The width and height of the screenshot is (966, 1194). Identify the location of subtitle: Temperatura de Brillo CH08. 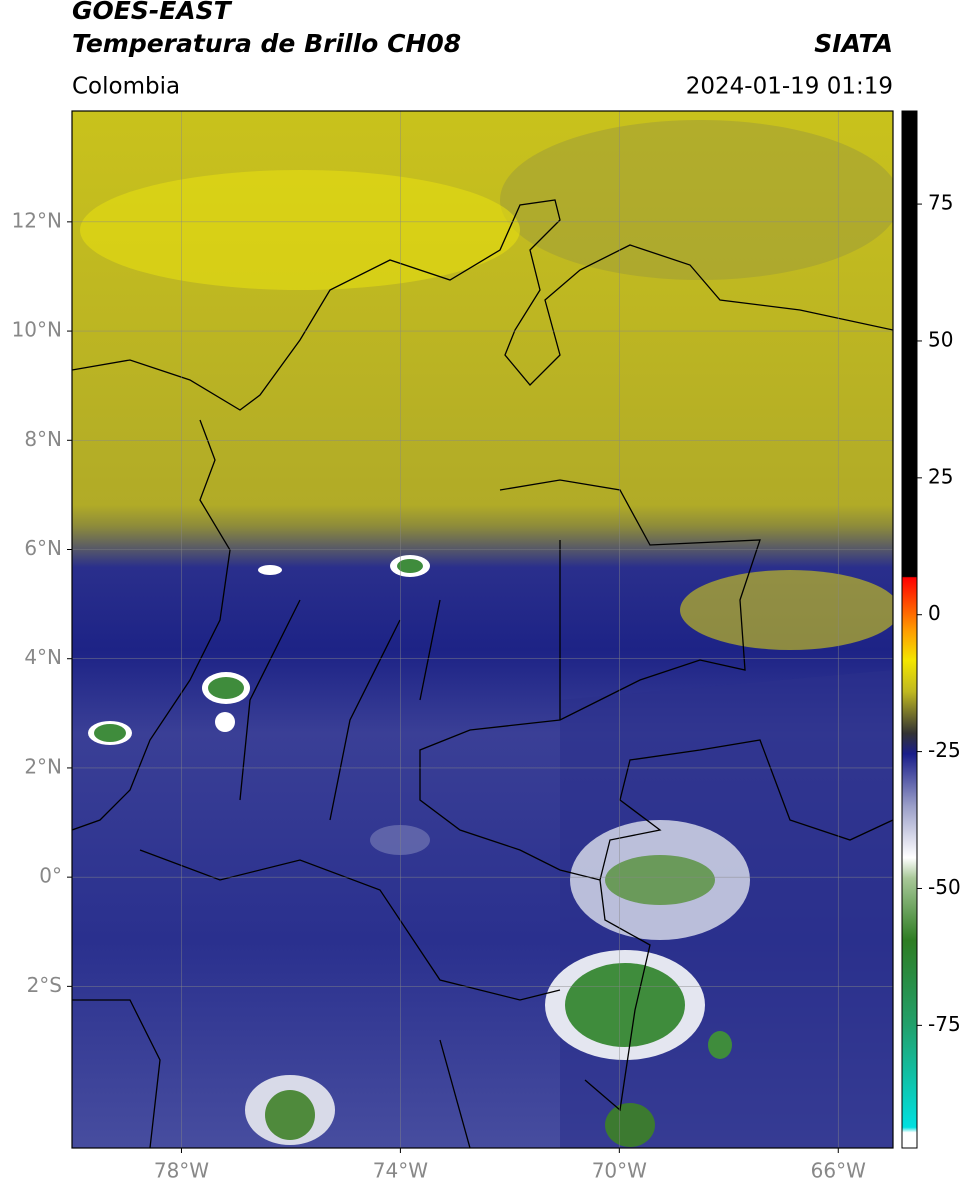
(266, 43).